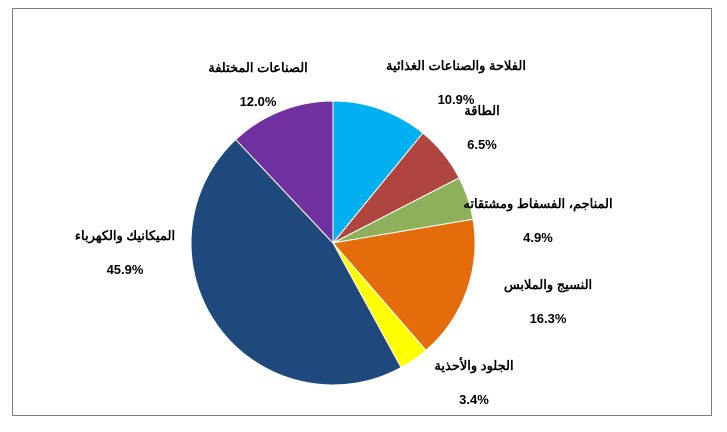 The width and height of the screenshot is (727, 432). I want to click on slice-value-label-2: 6.5%, so click(482, 144).